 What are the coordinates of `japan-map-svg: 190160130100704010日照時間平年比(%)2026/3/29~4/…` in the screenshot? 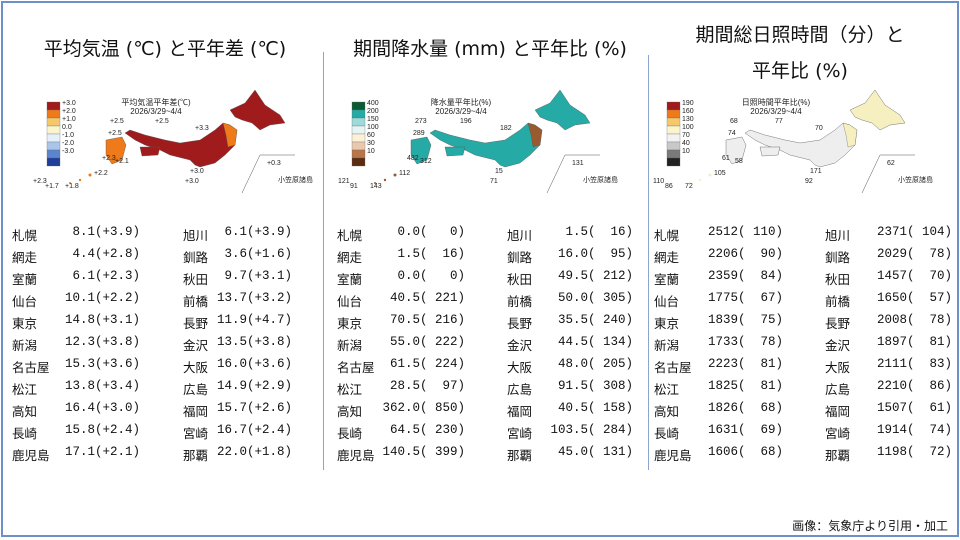 It's located at (793, 141).